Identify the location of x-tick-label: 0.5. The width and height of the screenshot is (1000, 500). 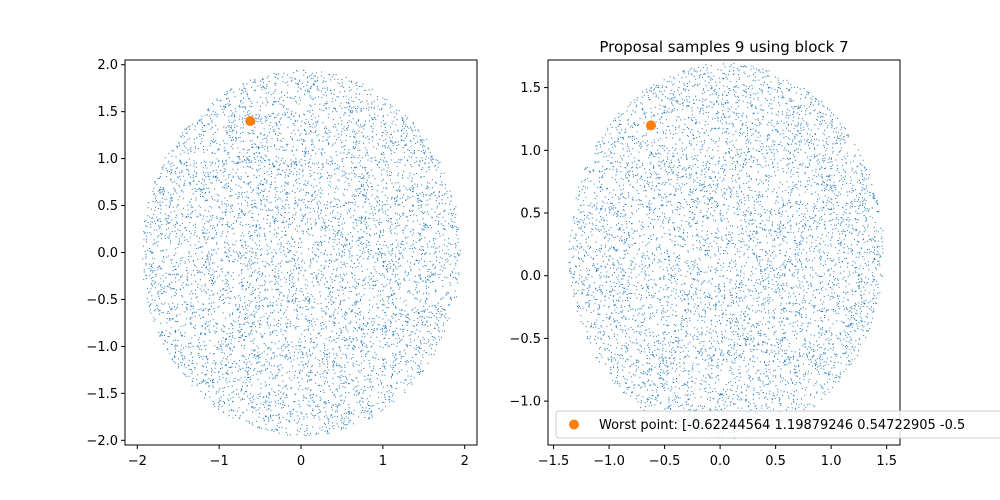
(775, 461).